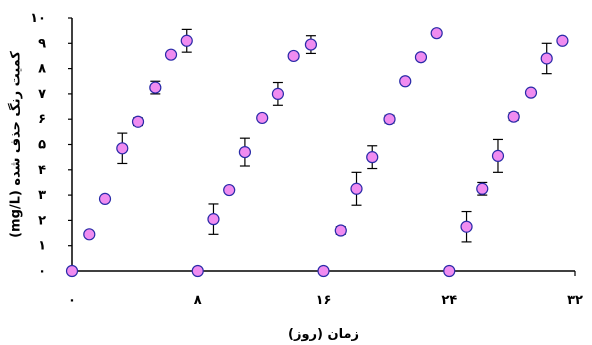  What do you see at coordinates (42, 170) in the screenshot?
I see `y-tick-label: ۴` at bounding box center [42, 170].